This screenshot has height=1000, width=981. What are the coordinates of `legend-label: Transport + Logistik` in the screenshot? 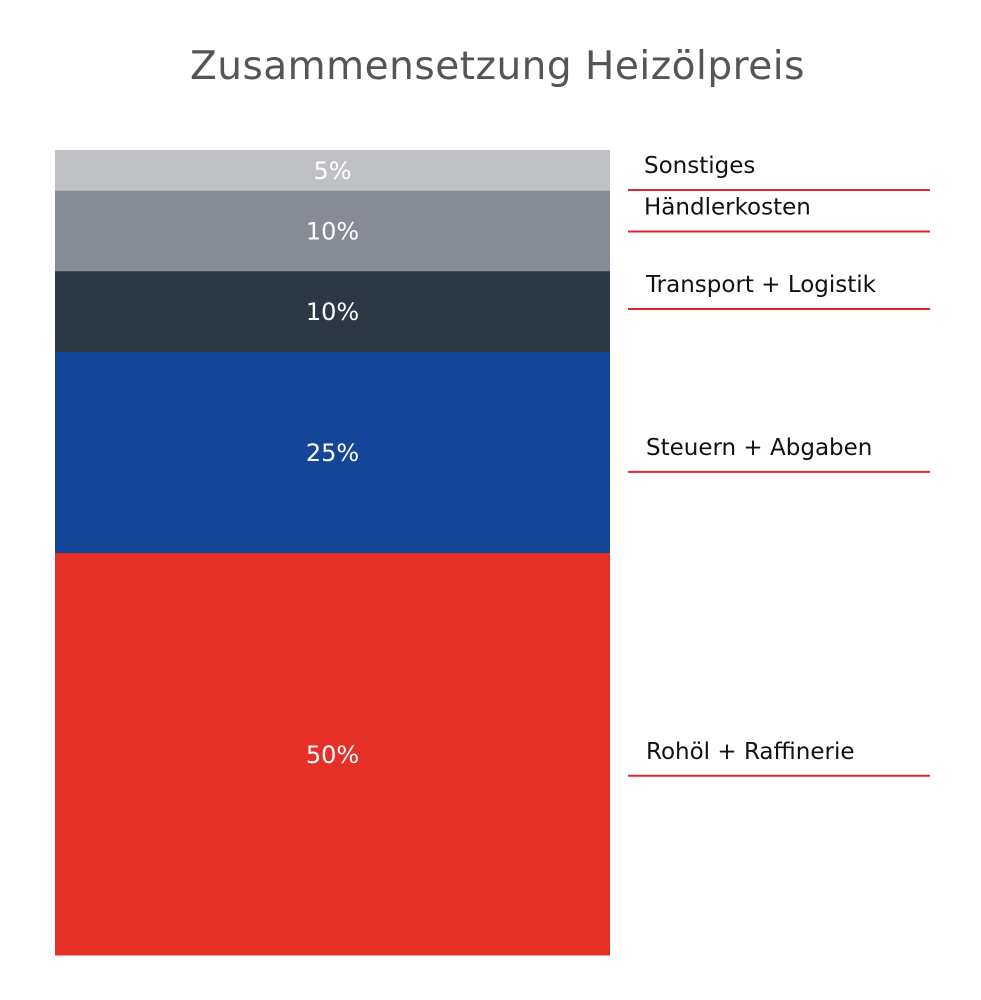 It's located at (761, 285).